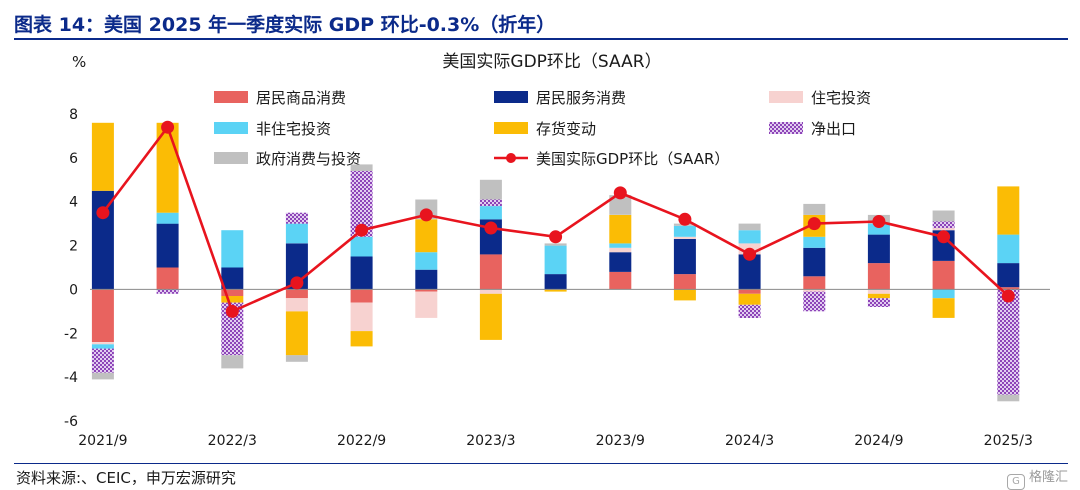 This screenshot has width=1080, height=490. Describe the element at coordinates (71, 422) in the screenshot. I see `y-tick-label: -6` at that location.